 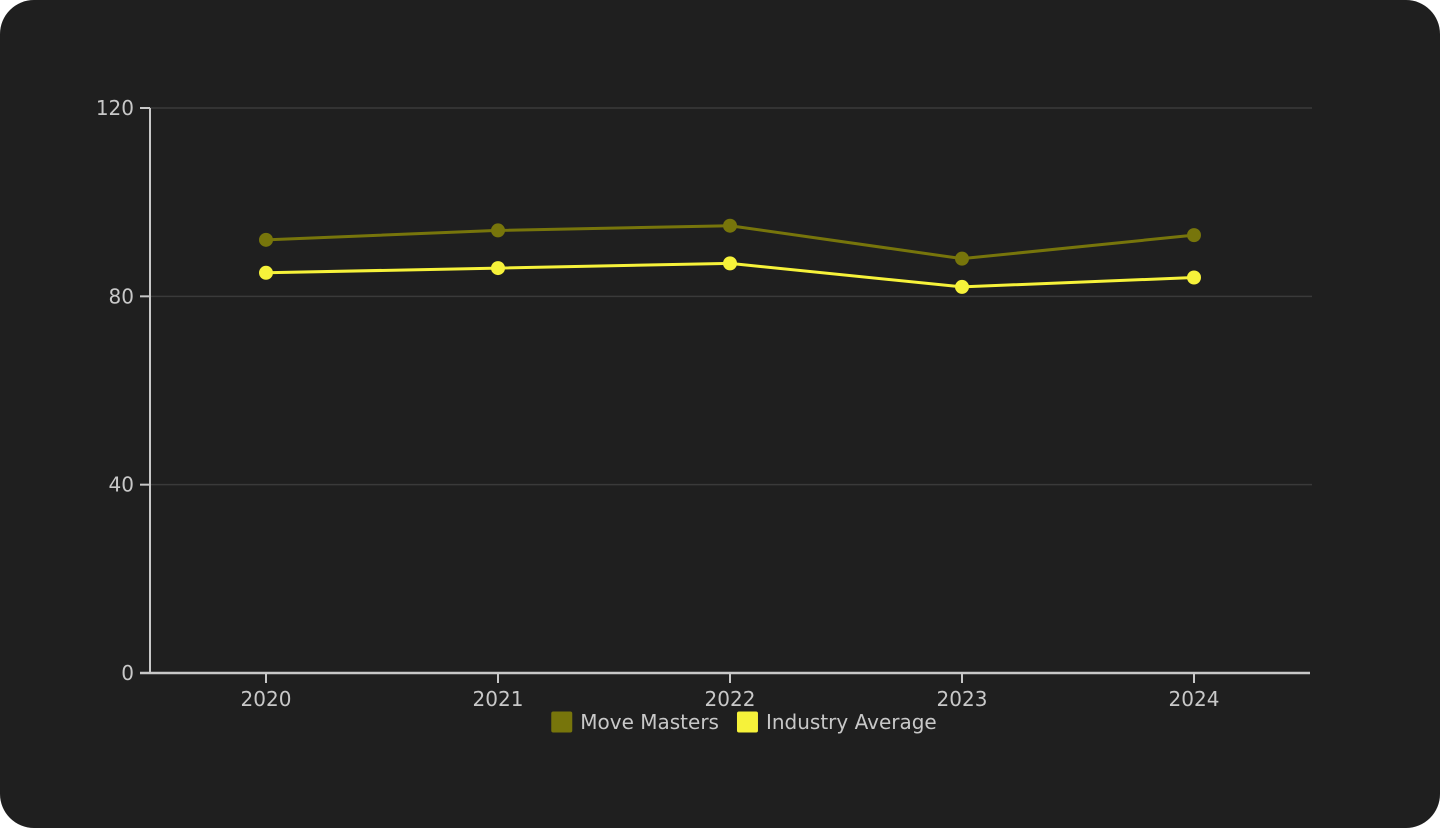 I want to click on series-group, so click(x=730, y=256).